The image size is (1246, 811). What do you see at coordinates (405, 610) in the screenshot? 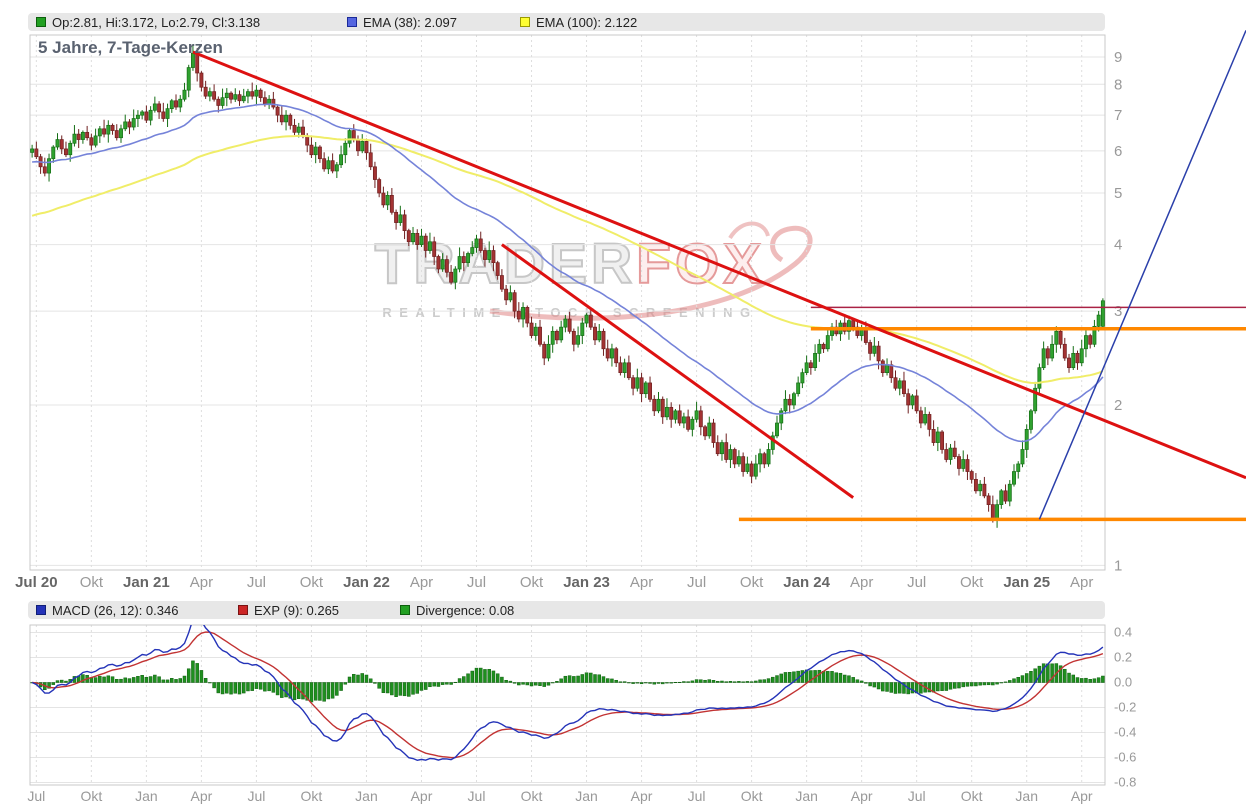
I see `divergence-swatch-icon` at bounding box center [405, 610].